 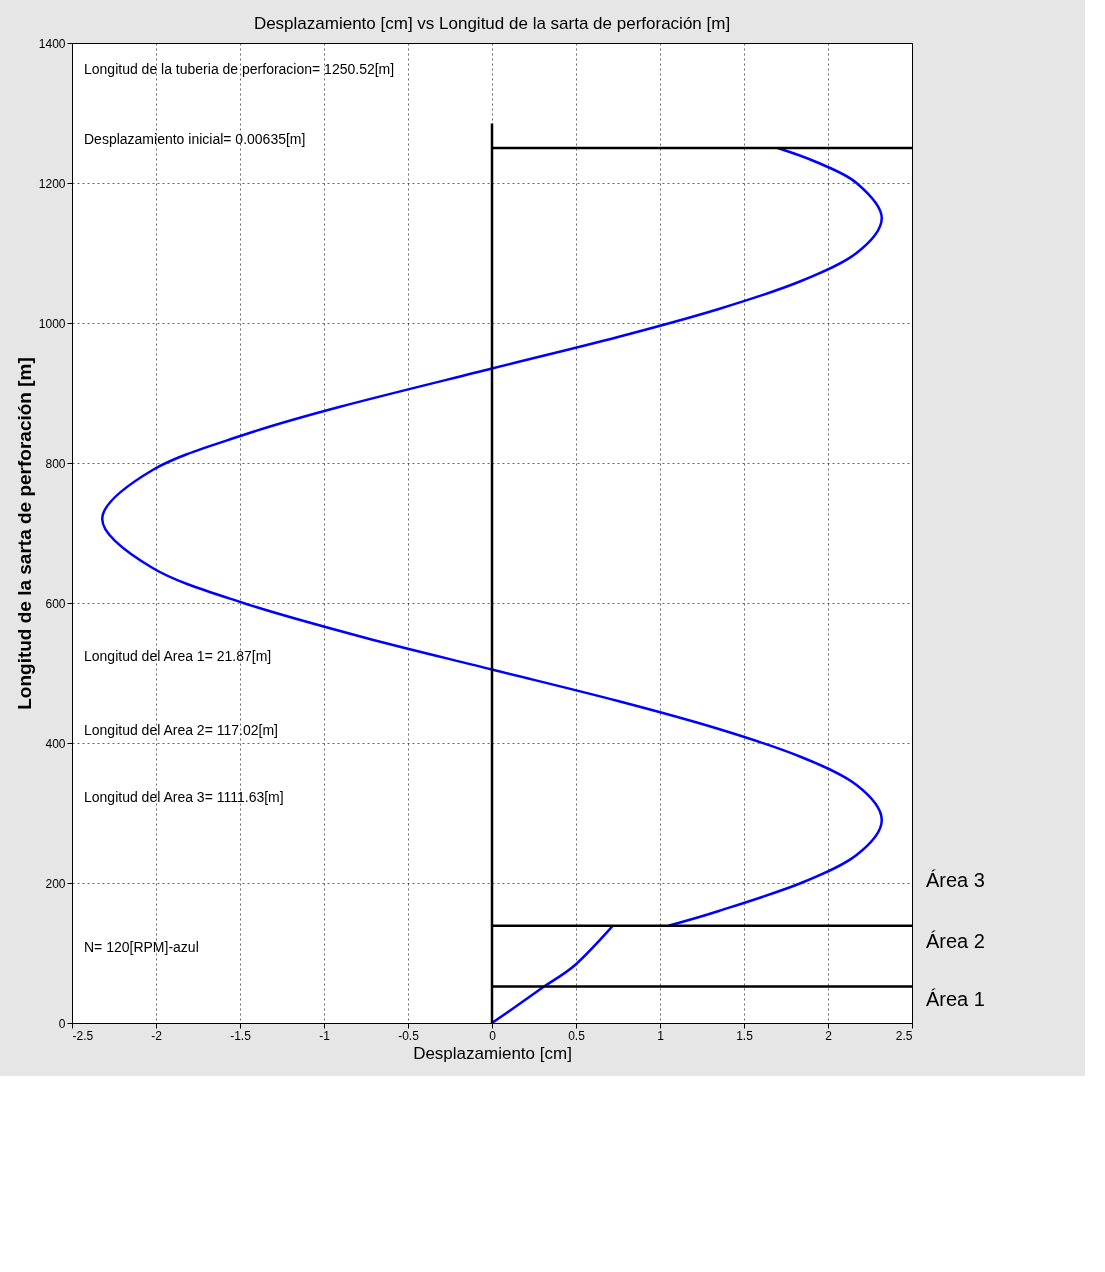 What do you see at coordinates (661, 1035) in the screenshot?
I see `x-tick-label: 1` at bounding box center [661, 1035].